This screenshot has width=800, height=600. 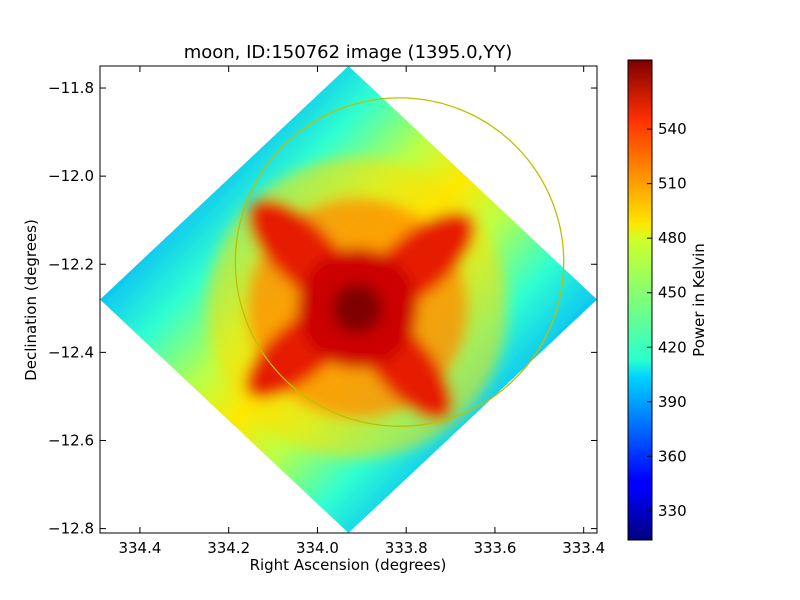 I want to click on chart-title: moon, ID:150762 image (1395.0,YY), so click(x=348, y=52).